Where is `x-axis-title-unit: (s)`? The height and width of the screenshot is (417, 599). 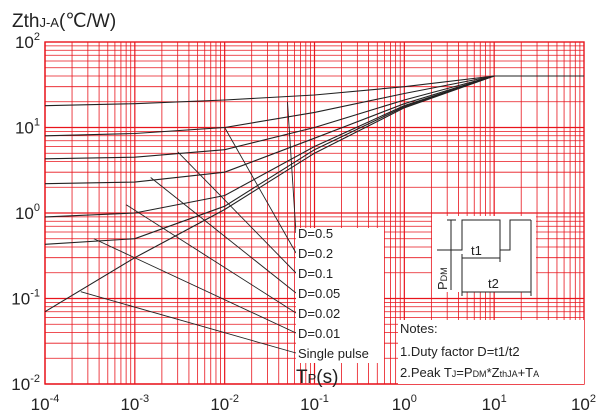 x-axis-title-unit: (s) is located at coordinates (327, 377).